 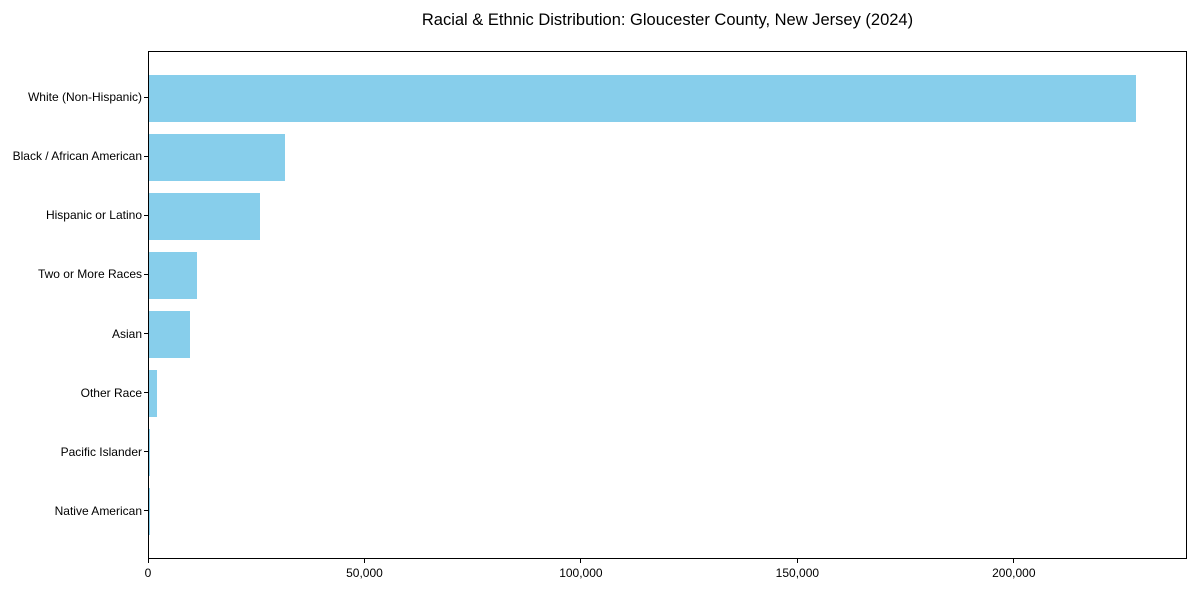 I want to click on x-tick-label: 0, so click(x=148, y=573).